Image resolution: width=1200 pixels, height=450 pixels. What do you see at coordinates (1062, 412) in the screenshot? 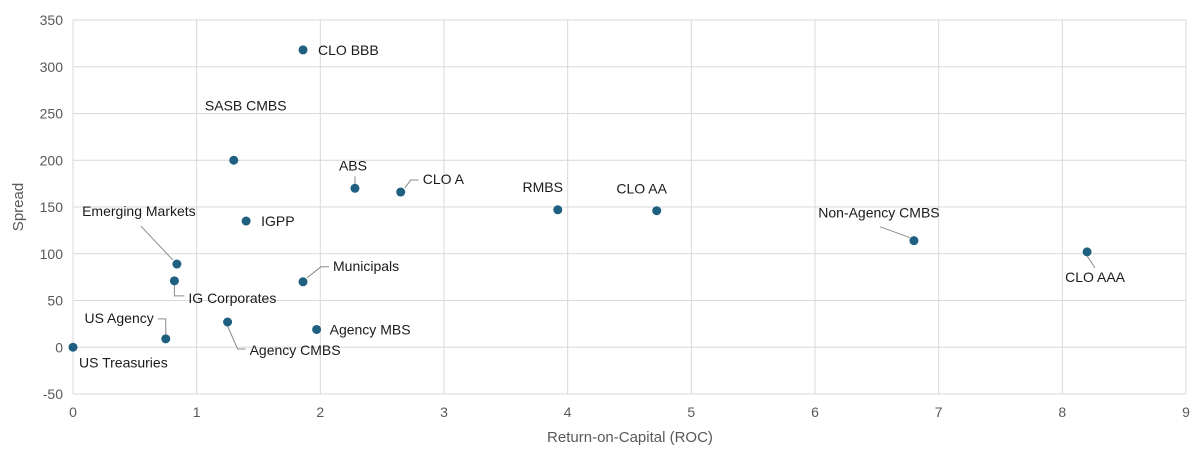
I see `x-tick-label: 8` at bounding box center [1062, 412].